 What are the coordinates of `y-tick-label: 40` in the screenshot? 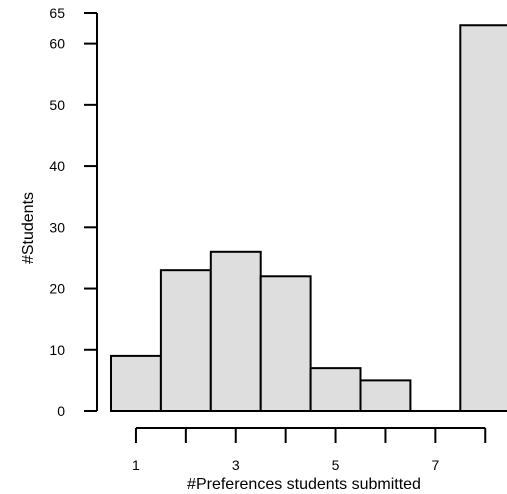 It's located at (57, 166).